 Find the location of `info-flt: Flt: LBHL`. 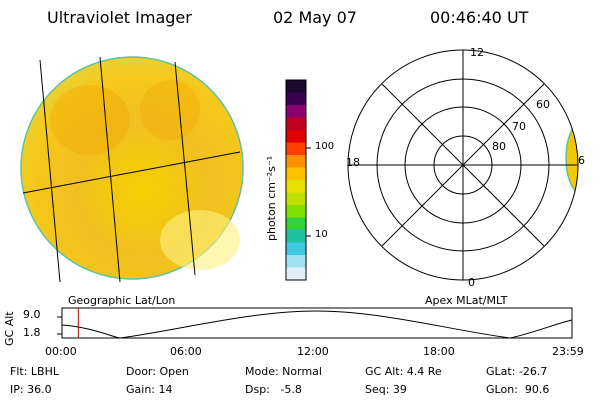

info-flt: Flt: LBHL is located at coordinates (34, 371).